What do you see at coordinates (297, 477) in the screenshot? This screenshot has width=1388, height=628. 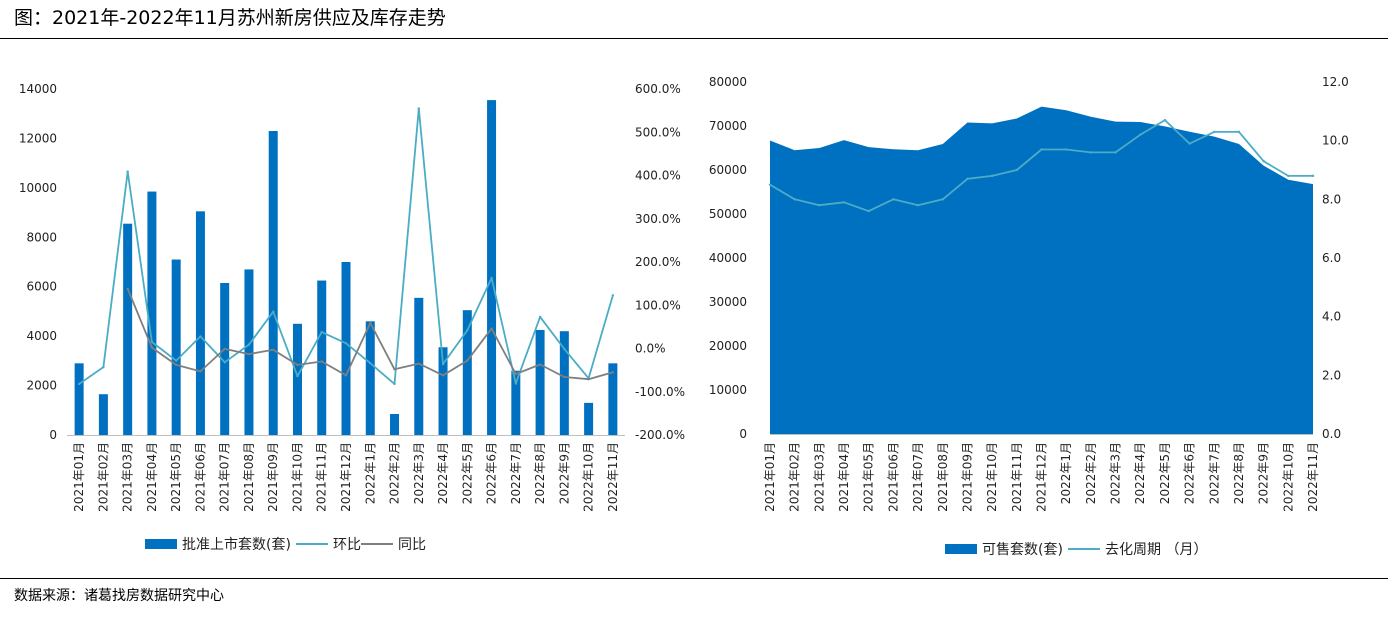 I see `x-axis-tick-label: 2021年10月` at bounding box center [297, 477].